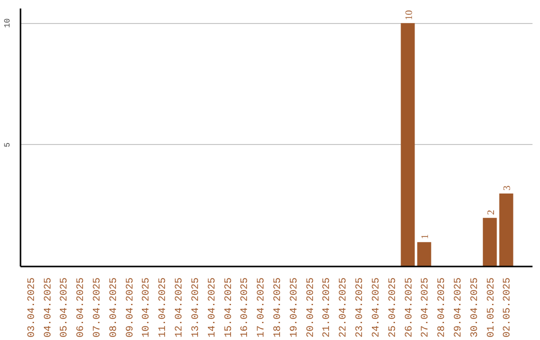  Describe the element at coordinates (130, 307) in the screenshot. I see `x-tick-label: 09.04.2025` at that location.